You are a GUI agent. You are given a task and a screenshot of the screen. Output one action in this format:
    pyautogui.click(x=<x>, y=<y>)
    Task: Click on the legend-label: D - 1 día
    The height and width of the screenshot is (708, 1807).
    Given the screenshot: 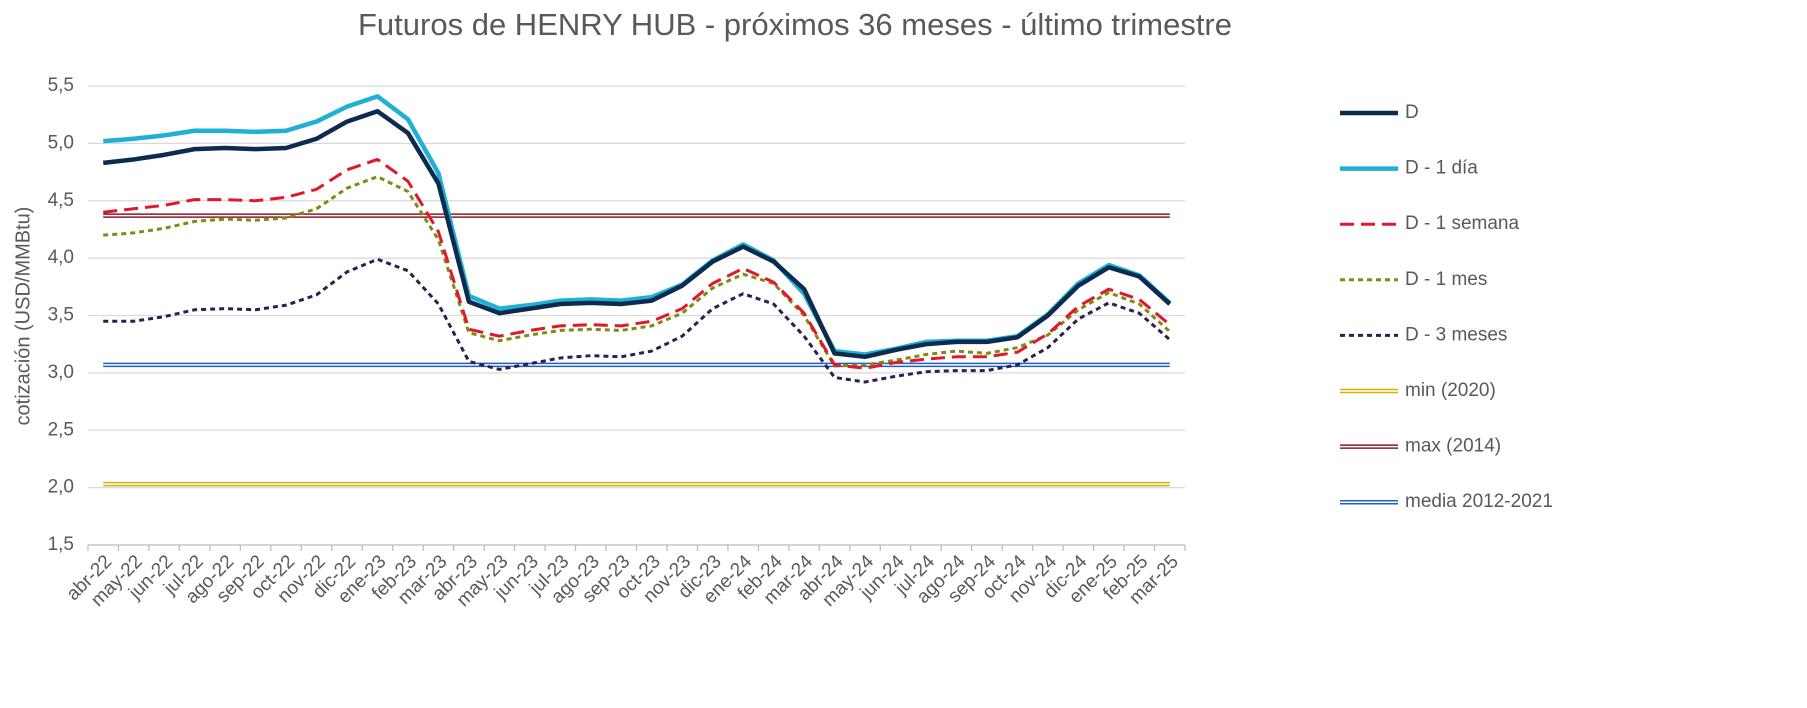 What is the action you would take?
    pyautogui.click(x=1441, y=168)
    